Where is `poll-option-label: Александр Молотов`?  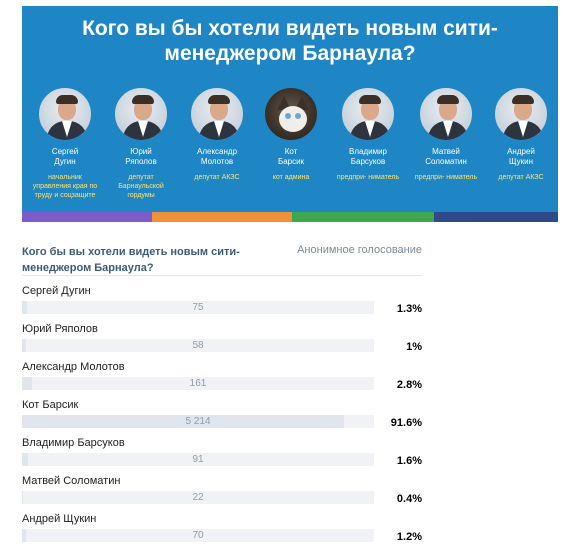 poll-option-label: Александр Молотов is located at coordinates (73, 367).